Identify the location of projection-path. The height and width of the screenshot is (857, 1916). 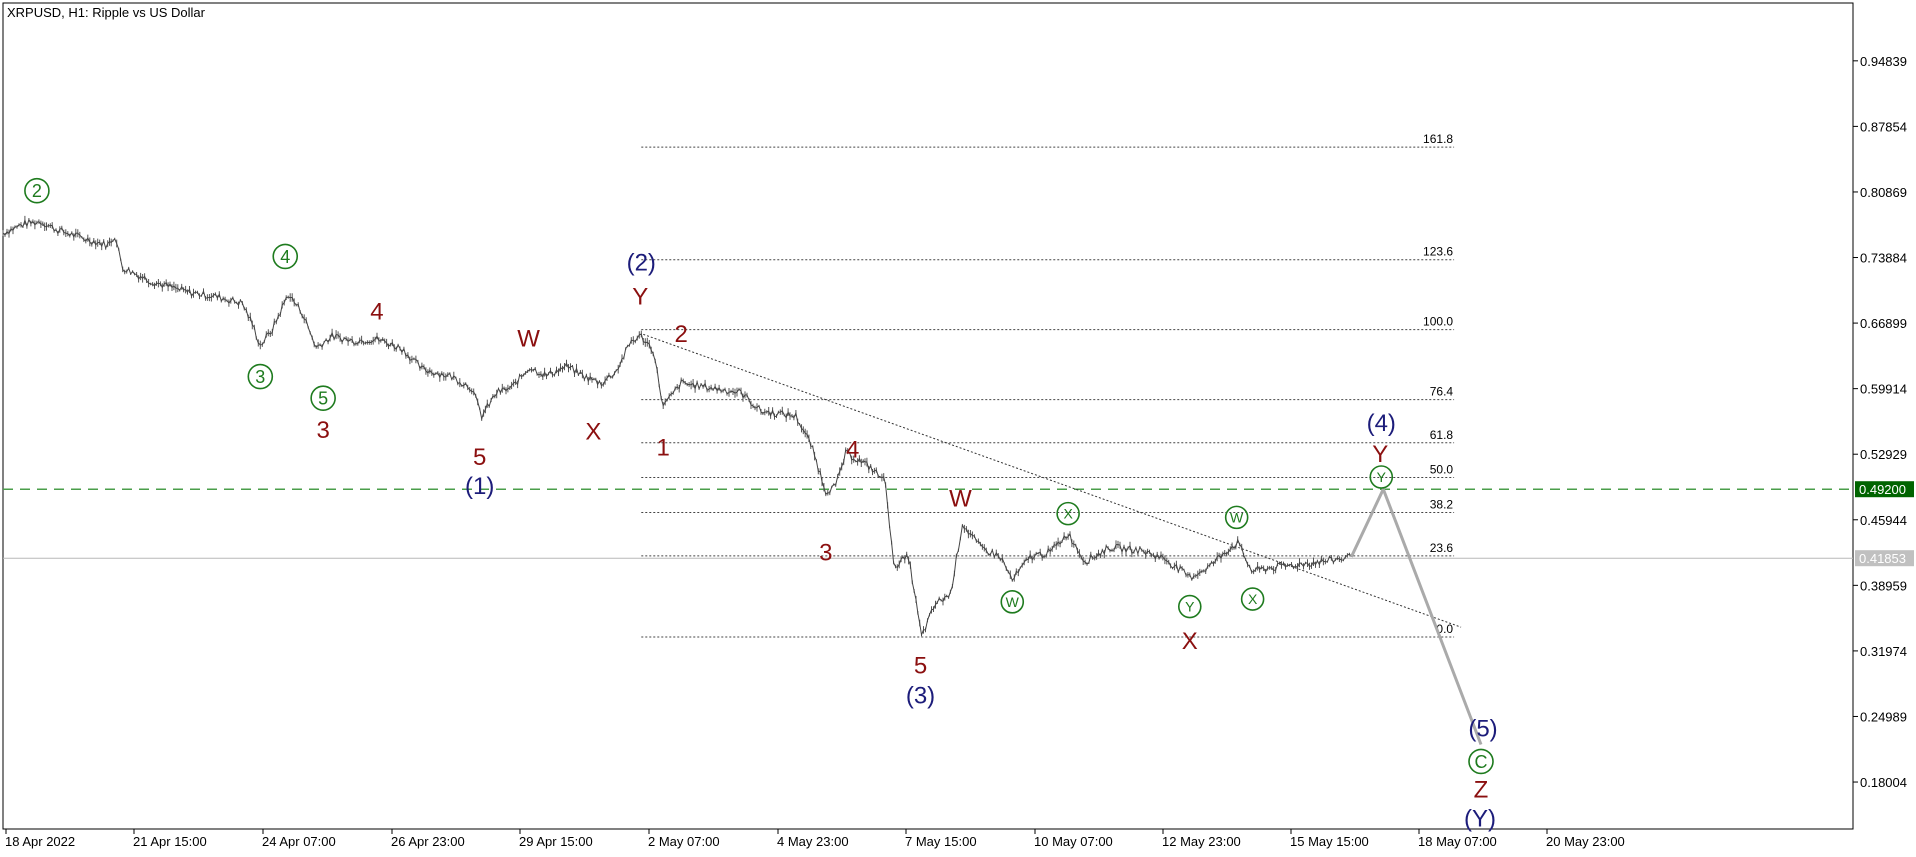
(1416, 616).